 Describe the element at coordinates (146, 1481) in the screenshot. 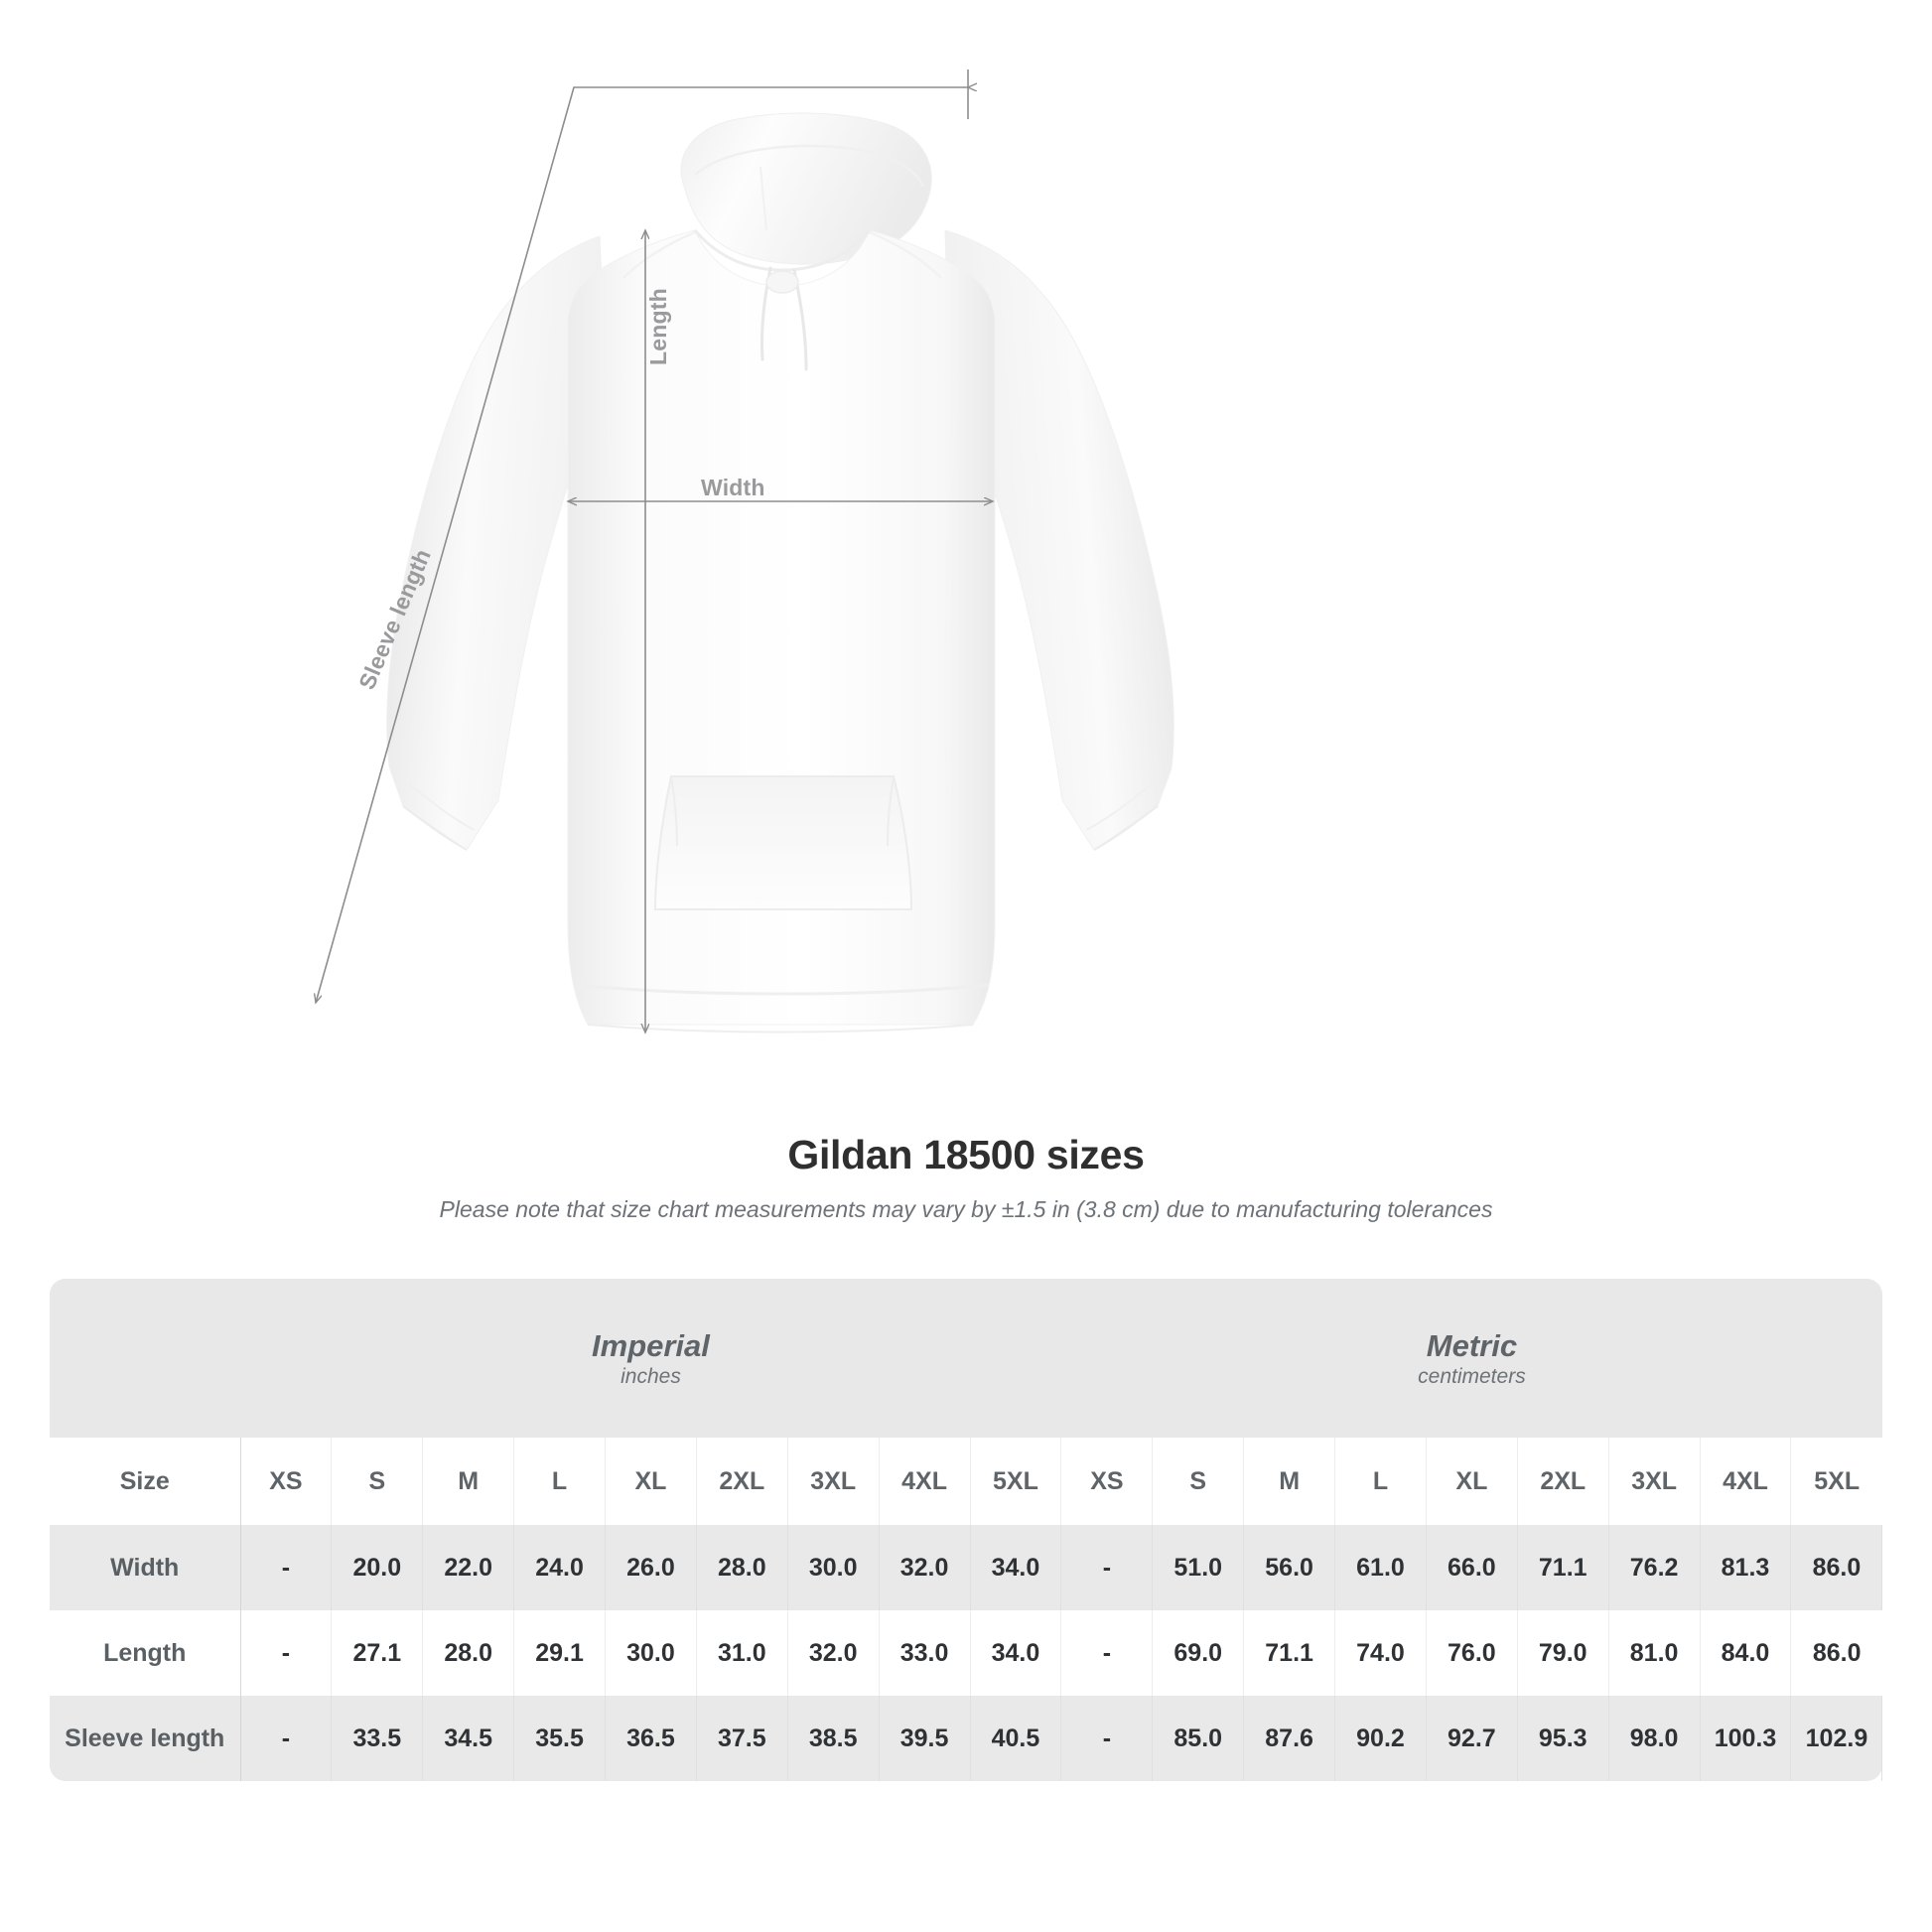

I see `column-header-size: Size` at that location.